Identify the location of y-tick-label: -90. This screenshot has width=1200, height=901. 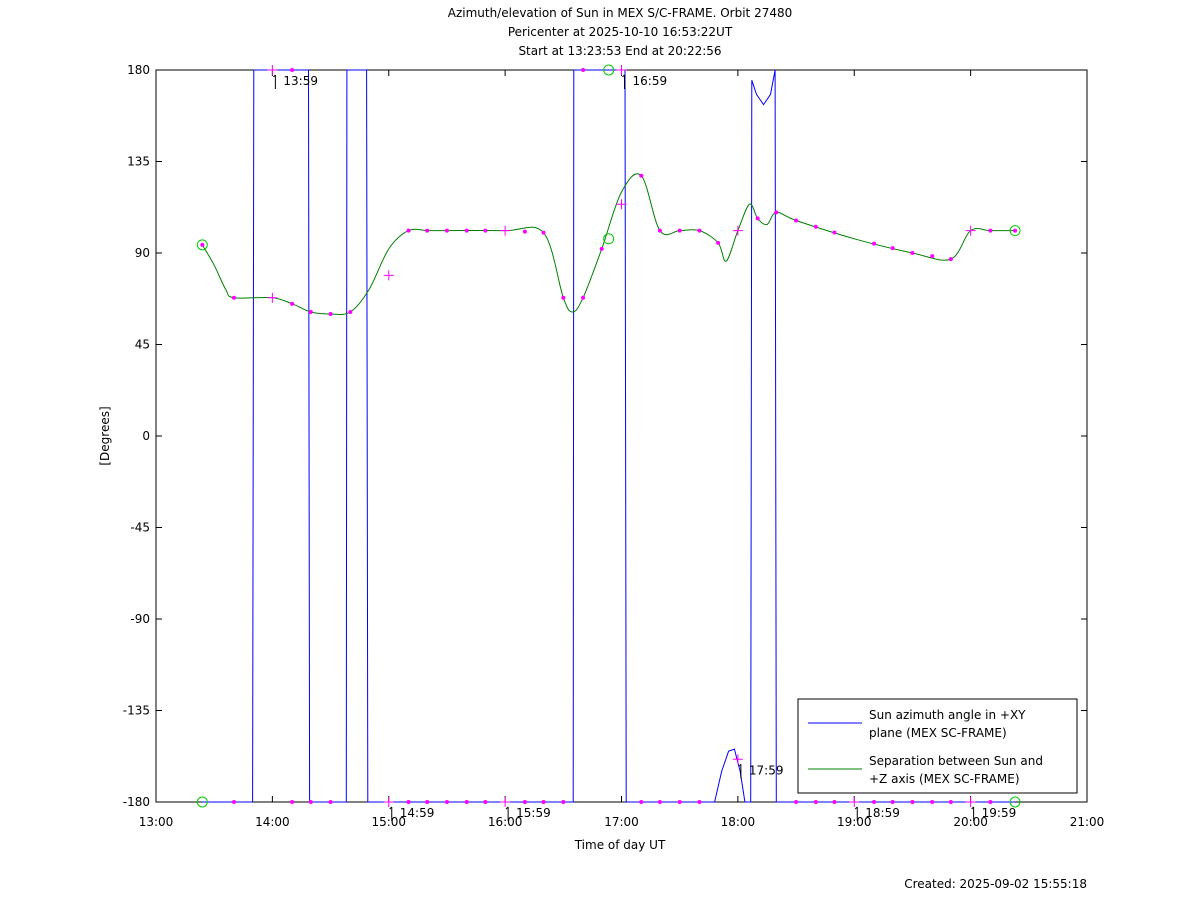
(140, 619).